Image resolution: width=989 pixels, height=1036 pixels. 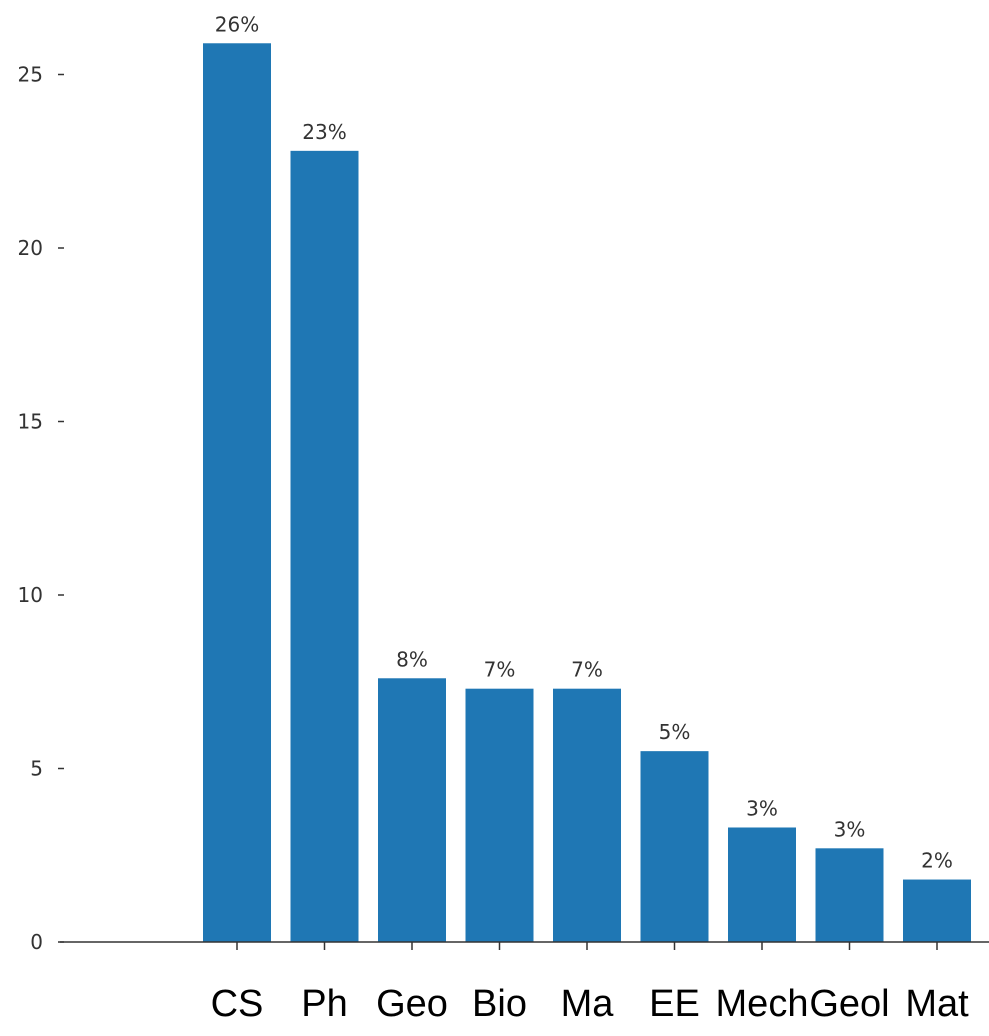 I want to click on x-tick-label: Geol, so click(x=849, y=1004).